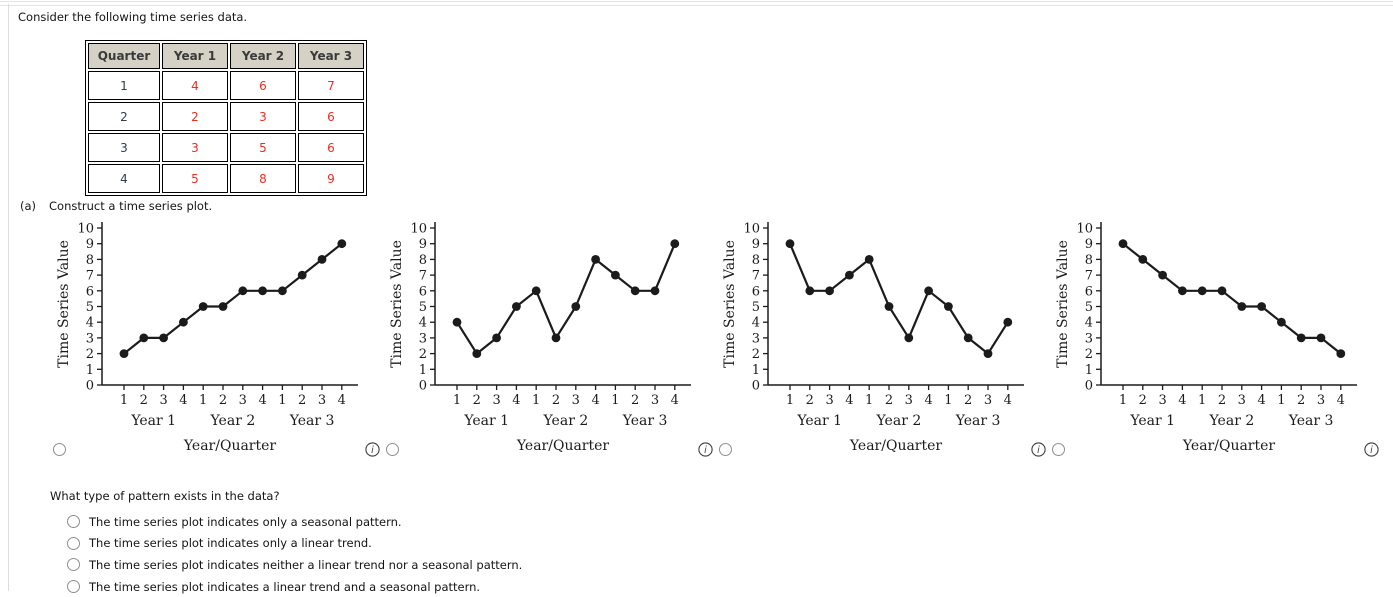  Describe the element at coordinates (124, 147) in the screenshot. I see `quarter-cell: 3` at that location.